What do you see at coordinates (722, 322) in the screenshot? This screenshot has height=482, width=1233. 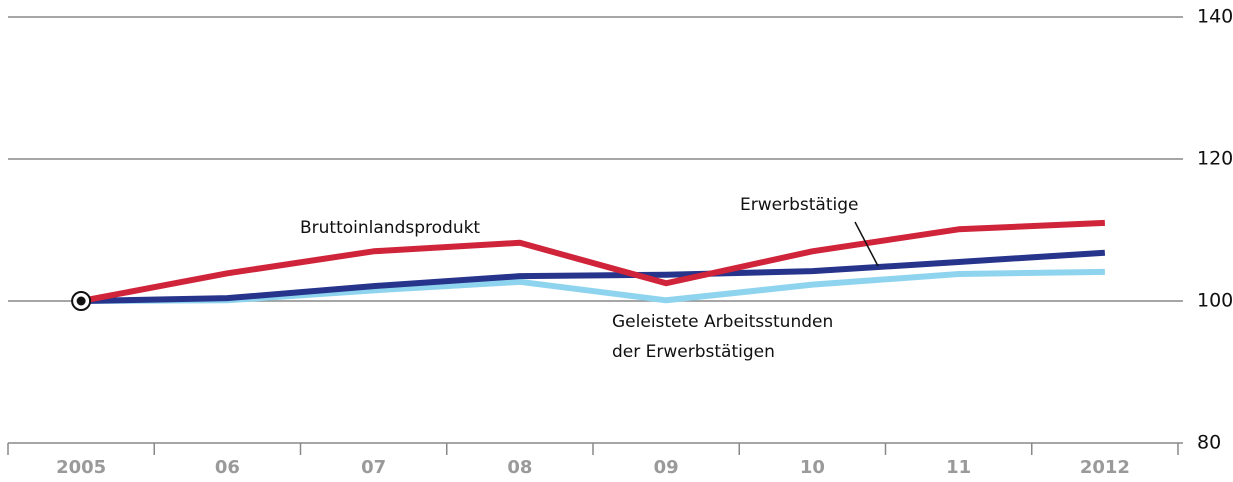 I see `annotation: Geleistete Arbeitsstunden` at bounding box center [722, 322].